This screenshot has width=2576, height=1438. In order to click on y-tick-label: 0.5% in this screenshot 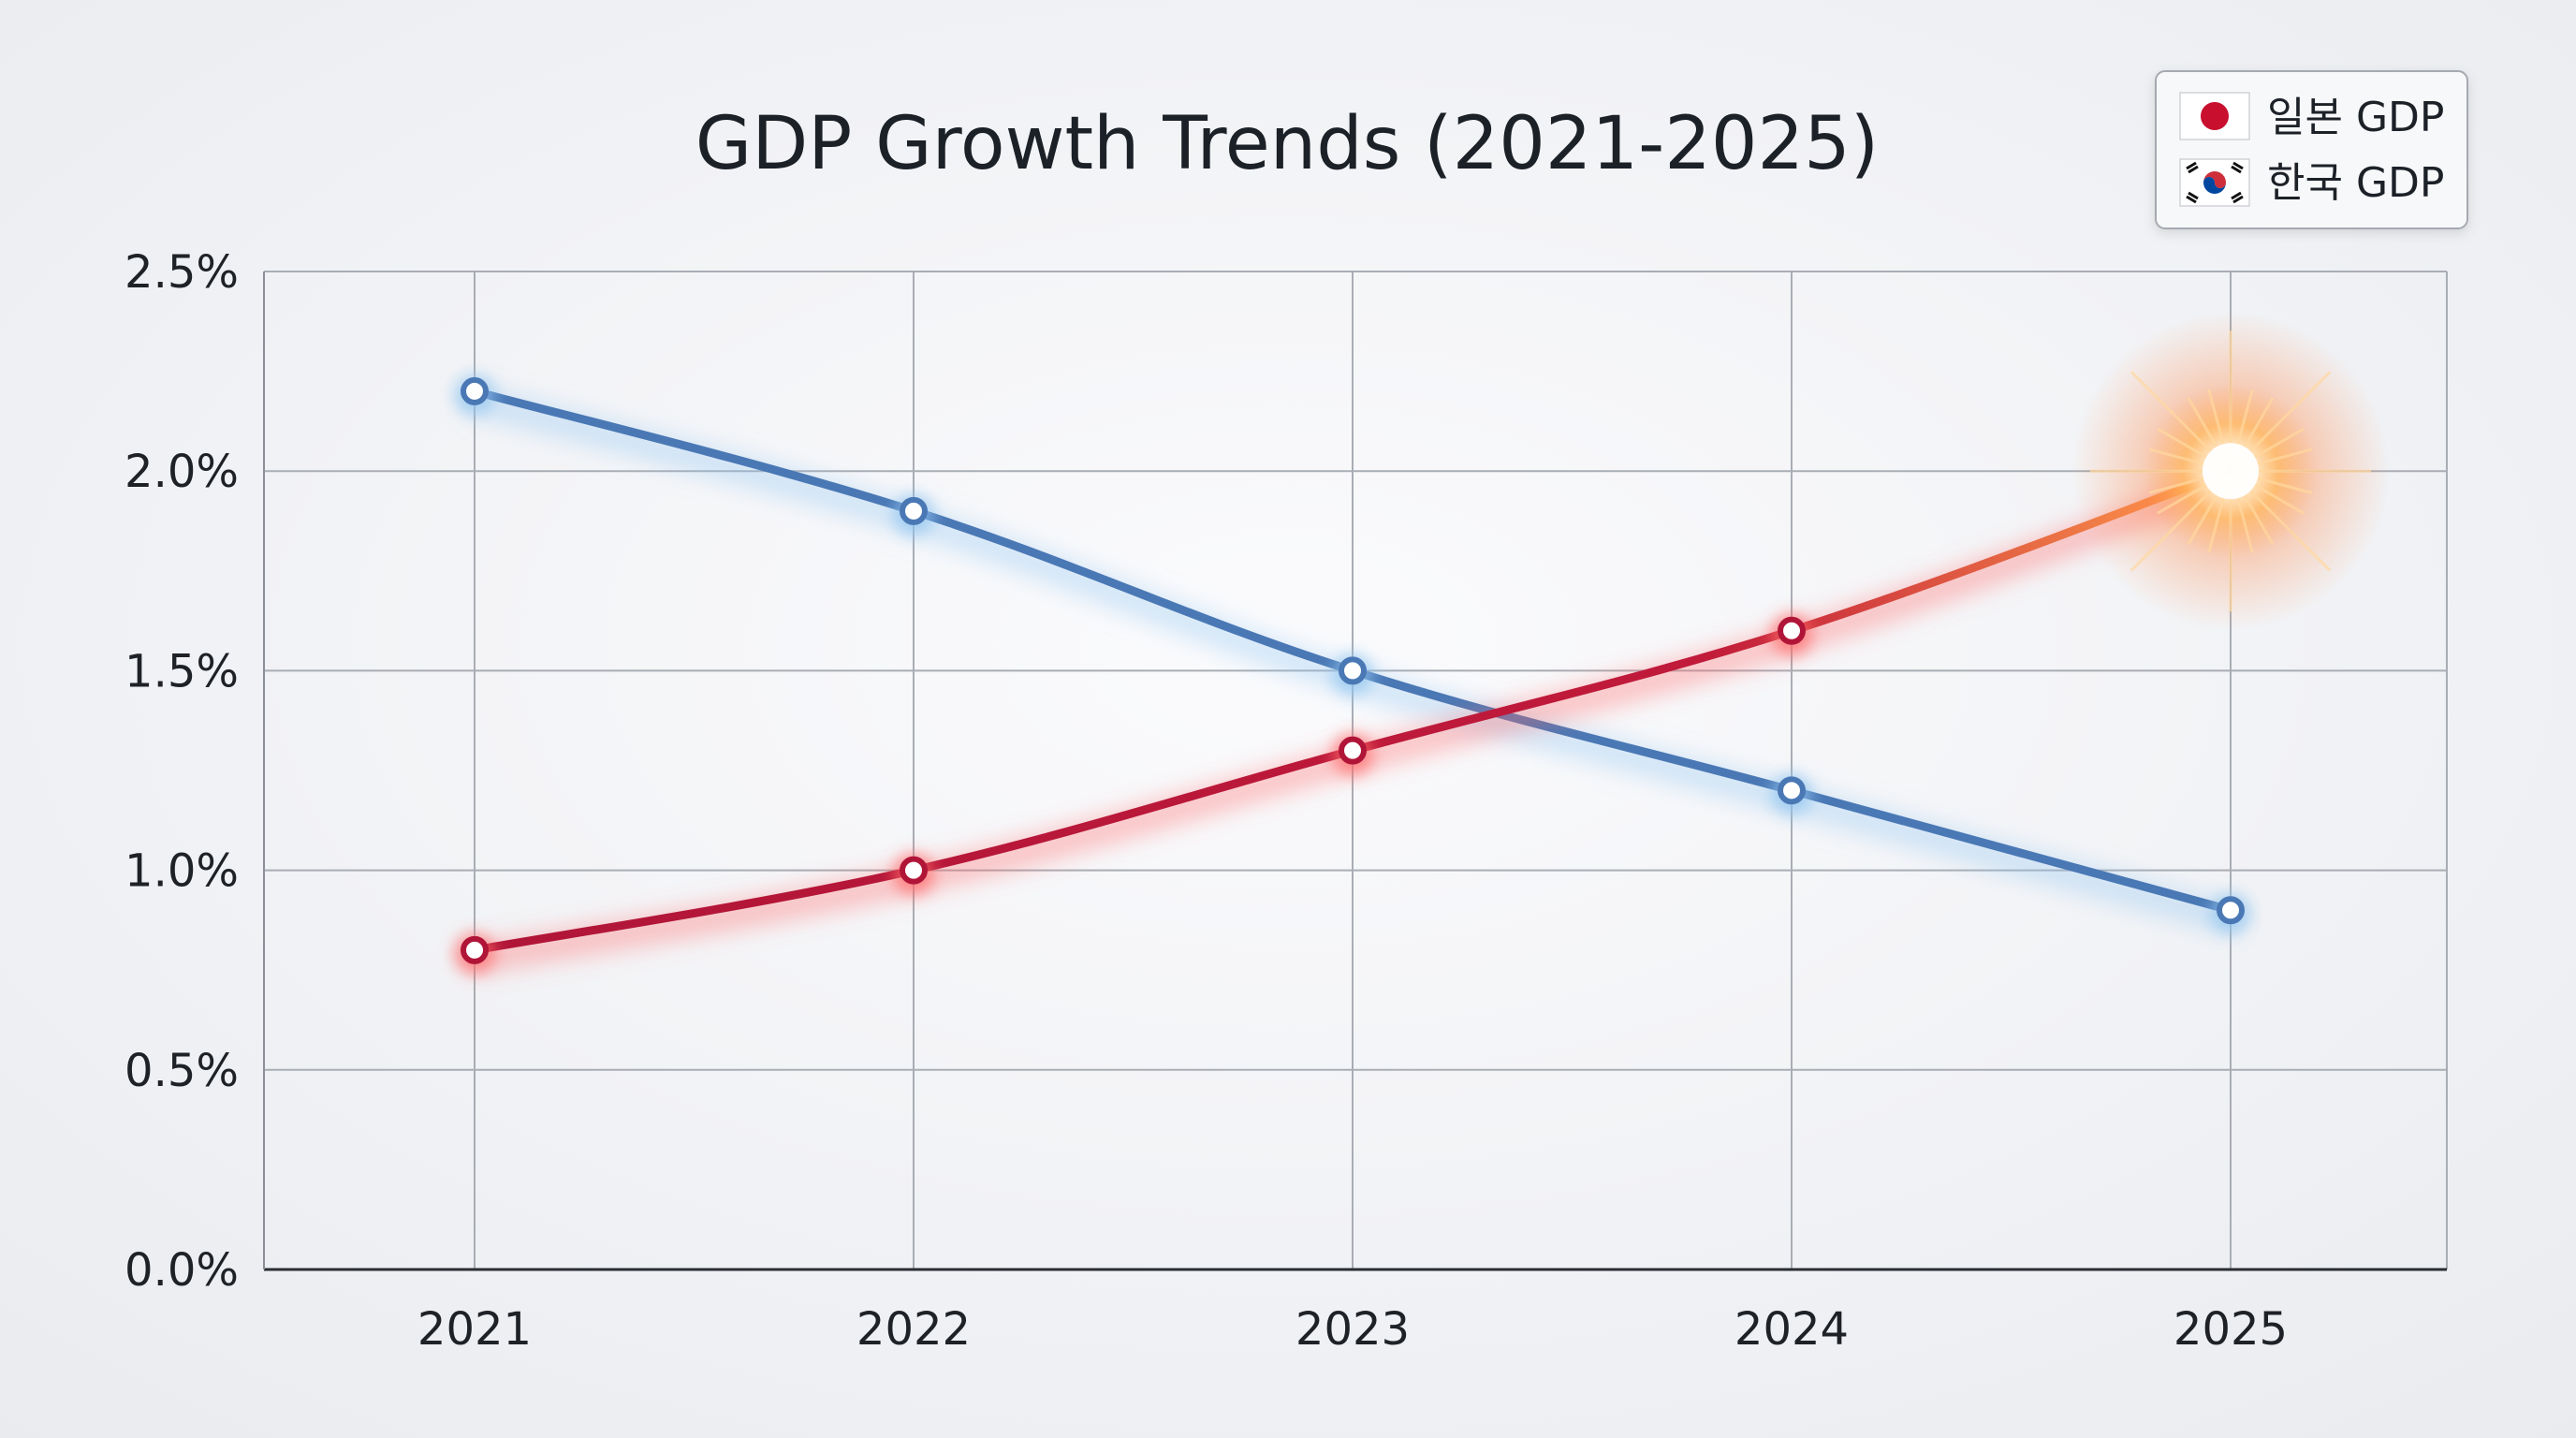, I will do `click(181, 1071)`.